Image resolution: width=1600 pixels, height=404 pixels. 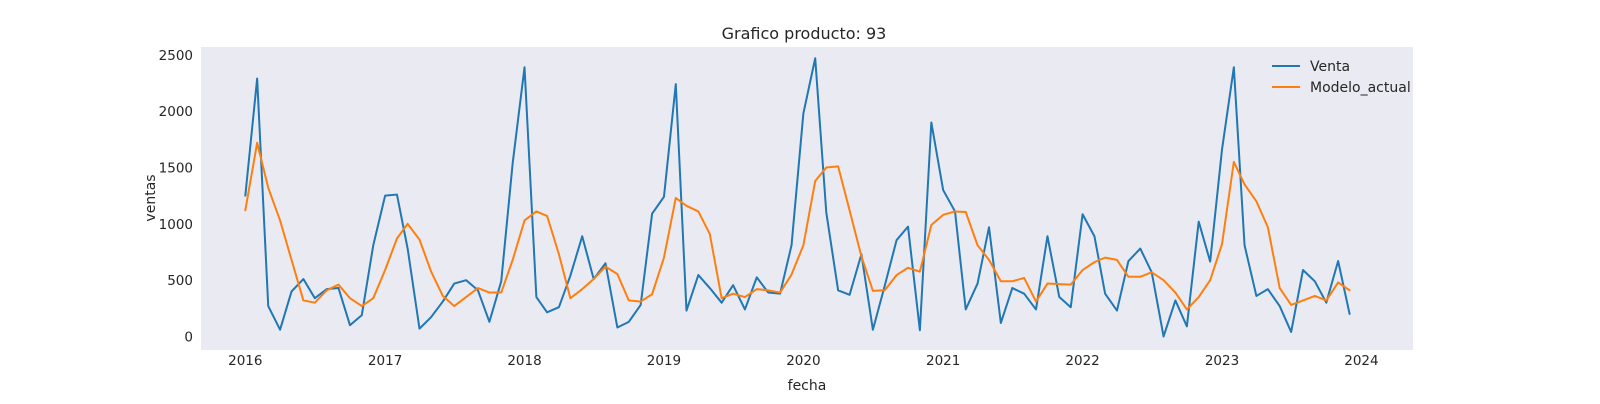 I want to click on y-tick-label: 0, so click(x=188, y=337).